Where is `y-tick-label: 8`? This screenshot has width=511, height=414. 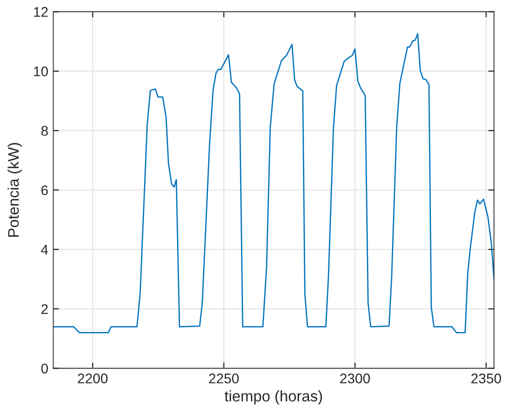 y-tick-label: 8 is located at coordinates (44, 131).